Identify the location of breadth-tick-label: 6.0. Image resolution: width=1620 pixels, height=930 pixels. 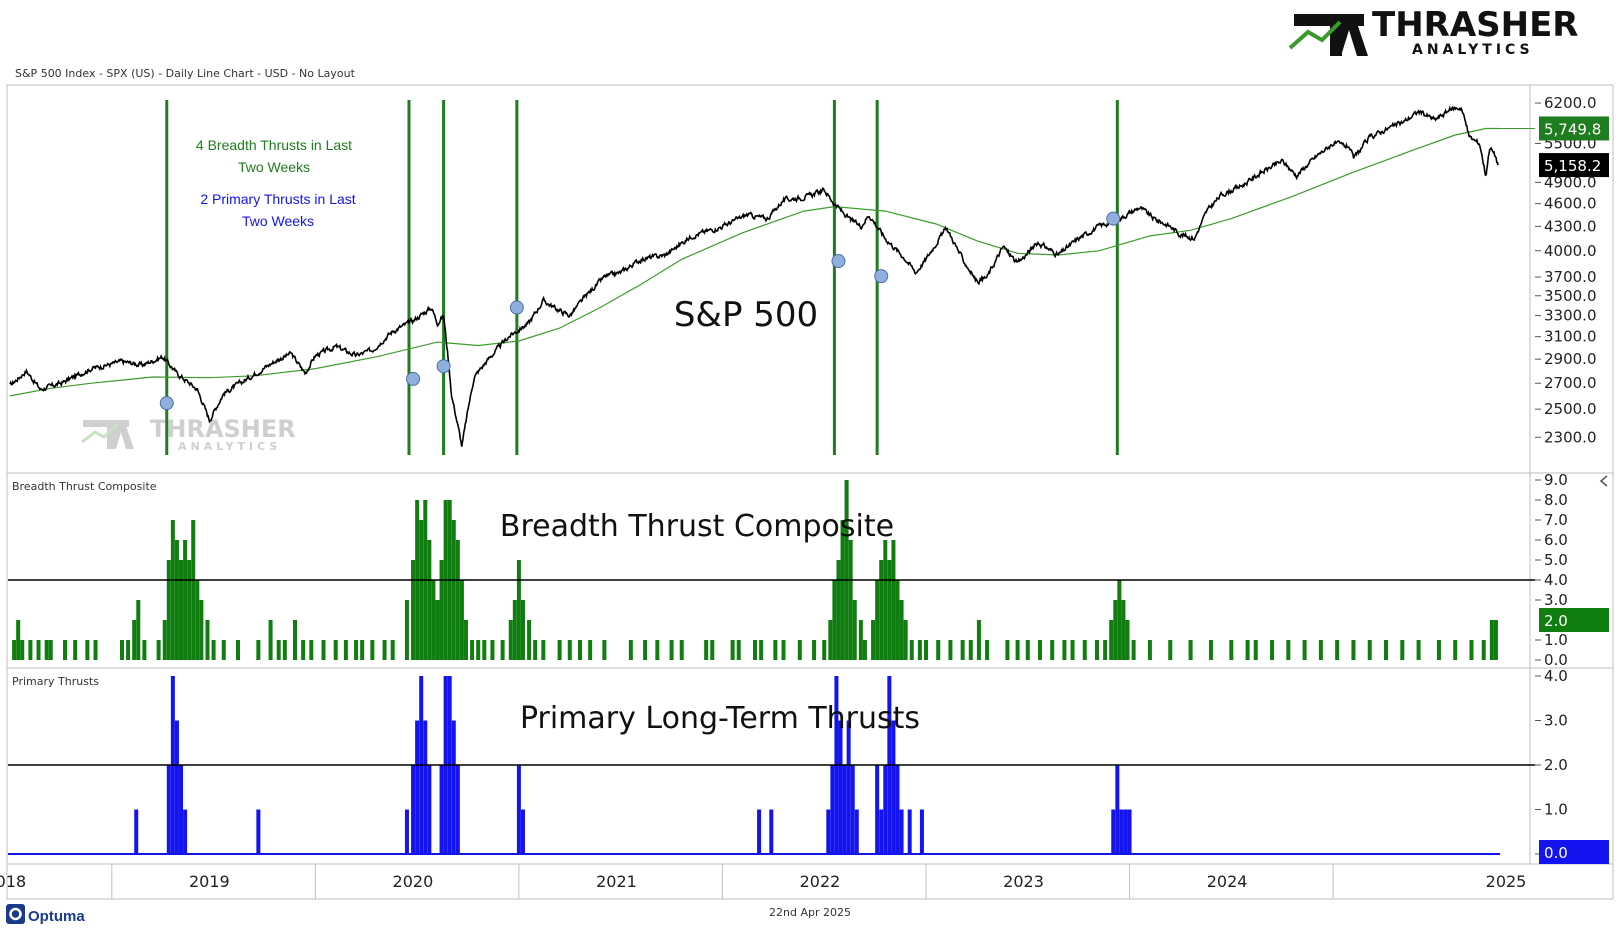
(1556, 540).